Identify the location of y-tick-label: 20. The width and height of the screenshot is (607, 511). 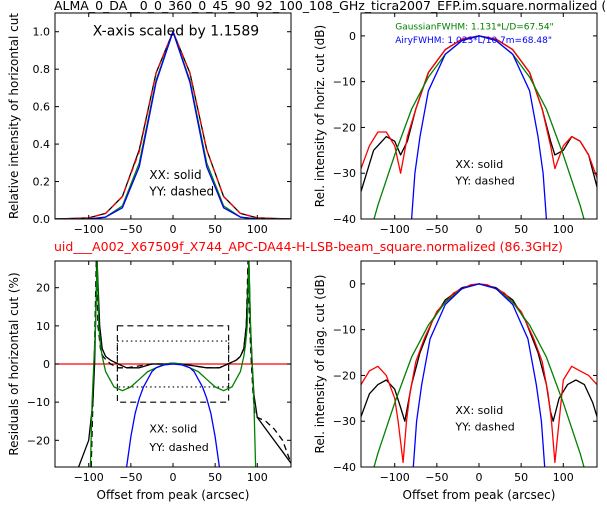
(43, 288).